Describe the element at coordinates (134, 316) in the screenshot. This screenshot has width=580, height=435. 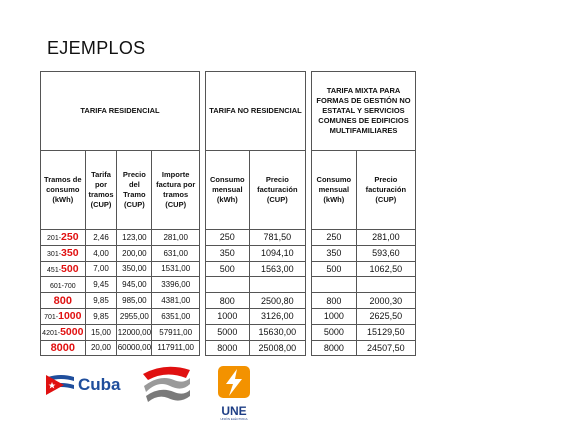
I see `precio-cell: 2955,00` at that location.